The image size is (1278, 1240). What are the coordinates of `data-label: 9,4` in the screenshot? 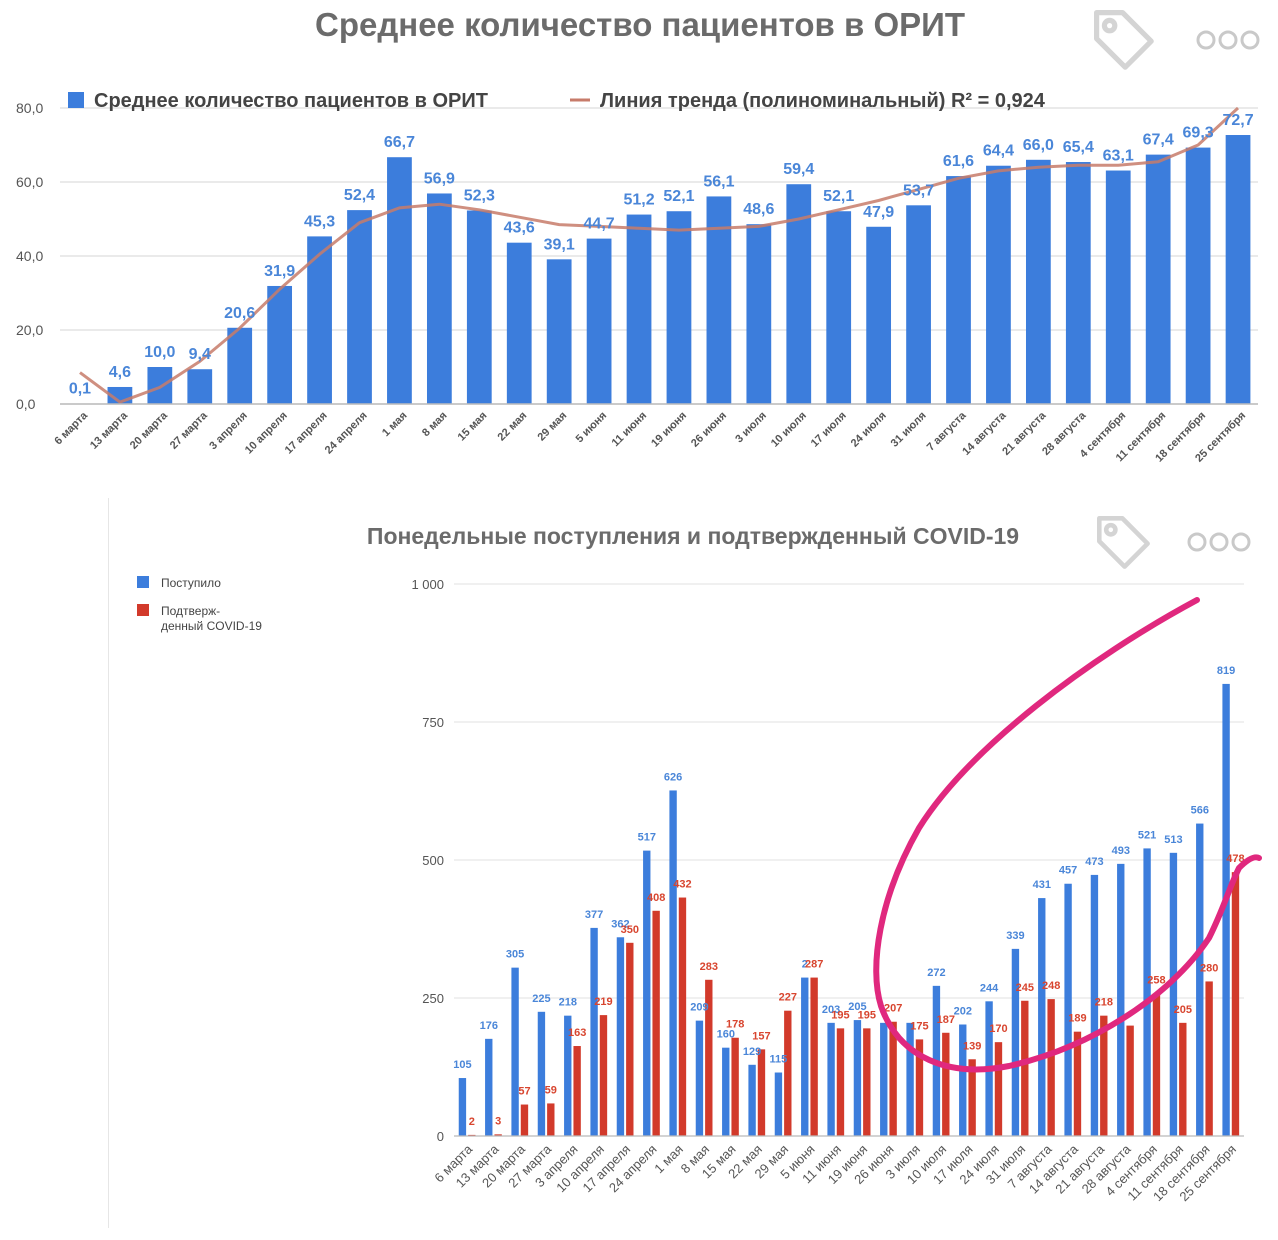 It's located at (200, 354).